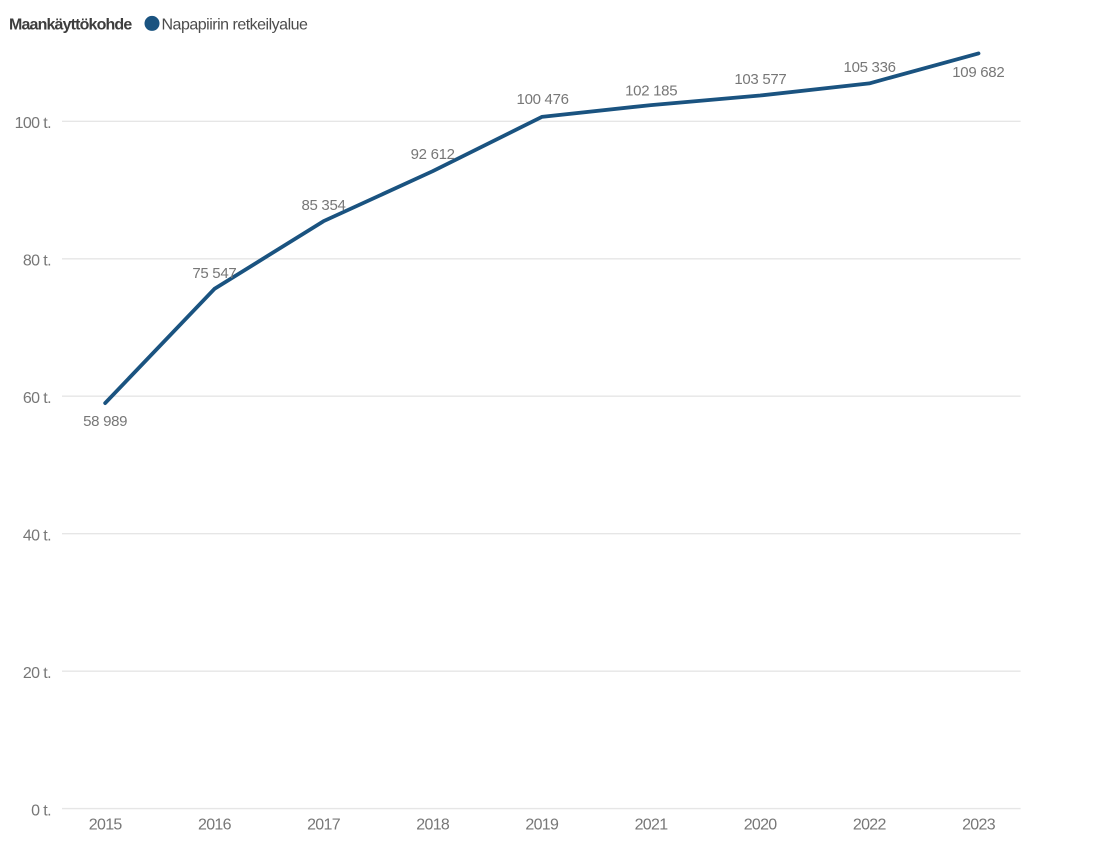 Image resolution: width=1104 pixels, height=858 pixels. I want to click on svg-text: 103 577, so click(760, 79).